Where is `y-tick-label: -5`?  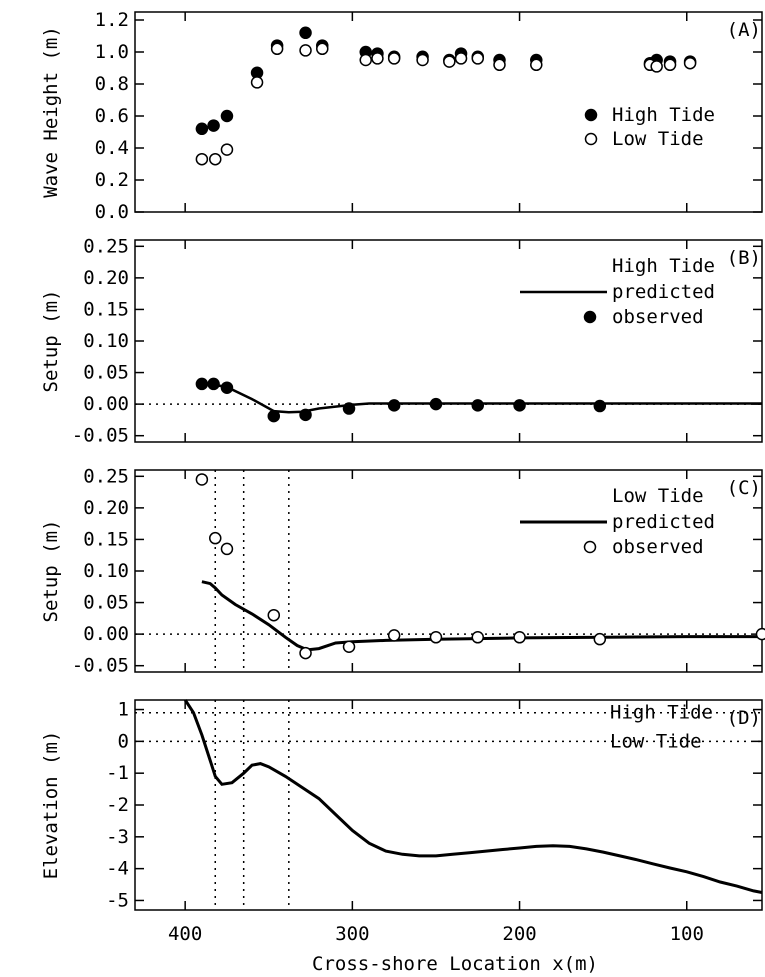 y-tick-label: -5 is located at coordinates (117, 900).